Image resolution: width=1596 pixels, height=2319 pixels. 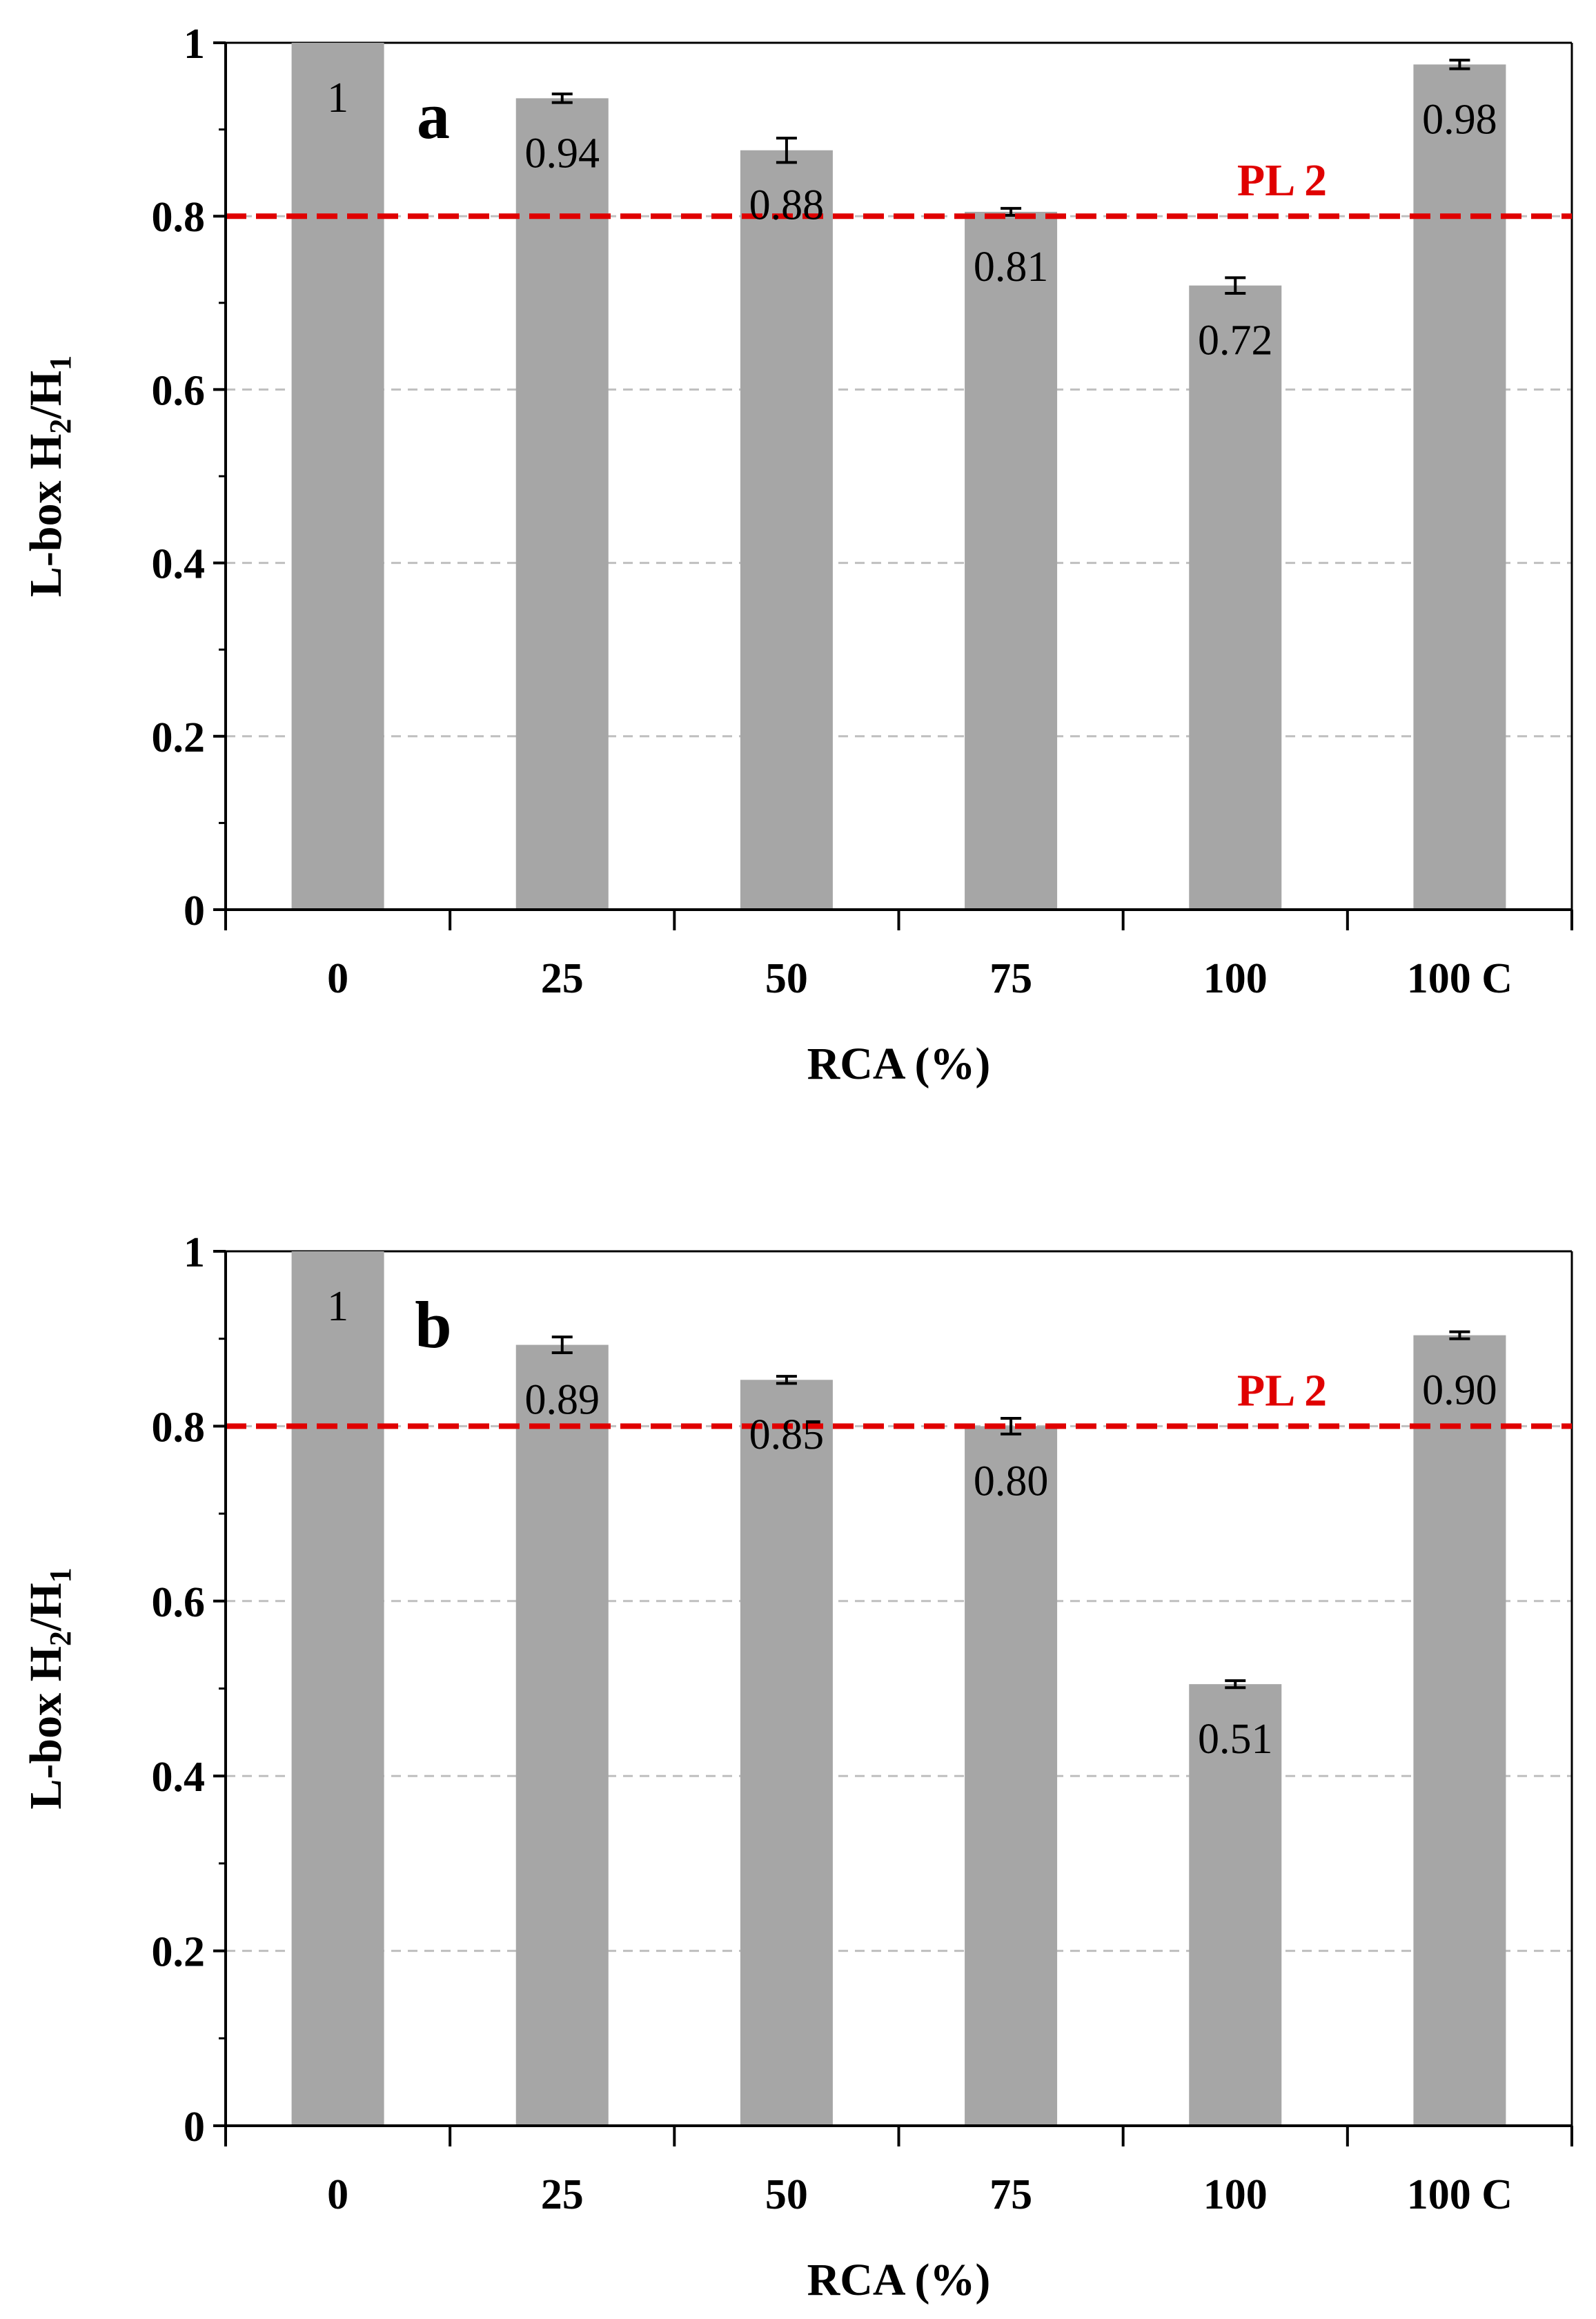 What do you see at coordinates (562, 1400) in the screenshot?
I see `data-label: 0.89` at bounding box center [562, 1400].